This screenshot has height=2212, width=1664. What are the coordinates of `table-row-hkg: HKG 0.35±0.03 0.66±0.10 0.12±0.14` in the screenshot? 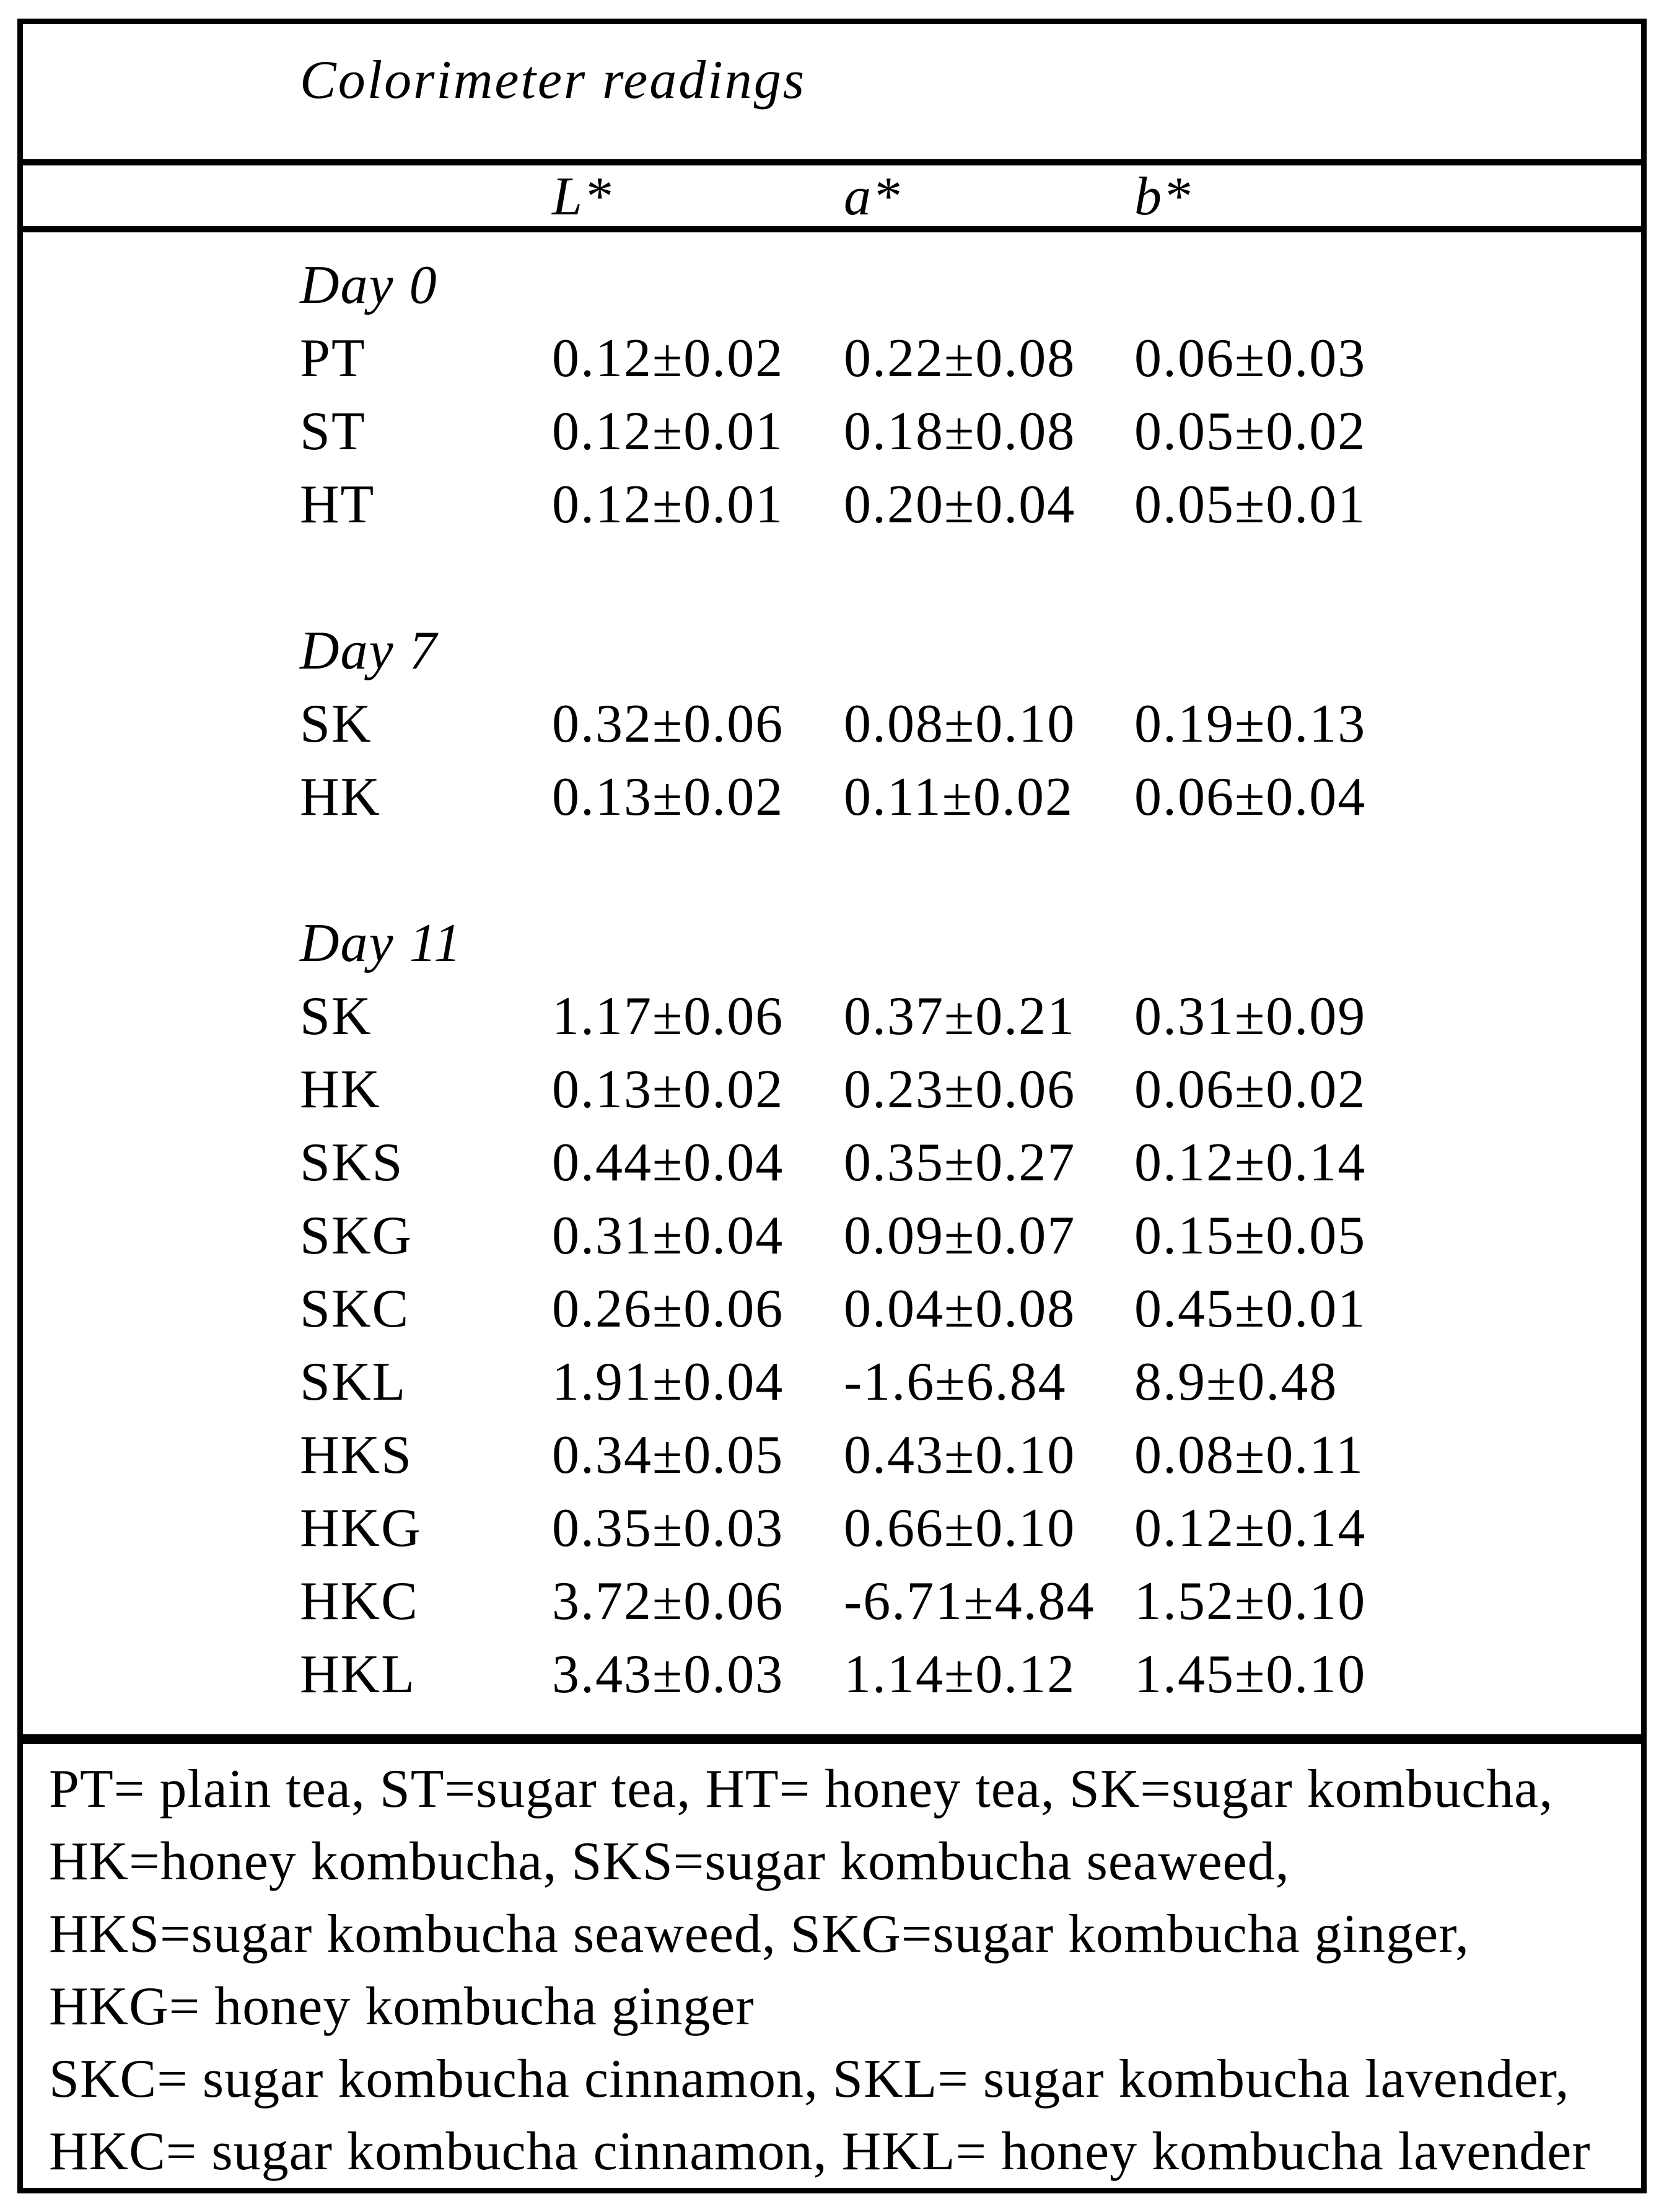 It's located at (832, 1528).